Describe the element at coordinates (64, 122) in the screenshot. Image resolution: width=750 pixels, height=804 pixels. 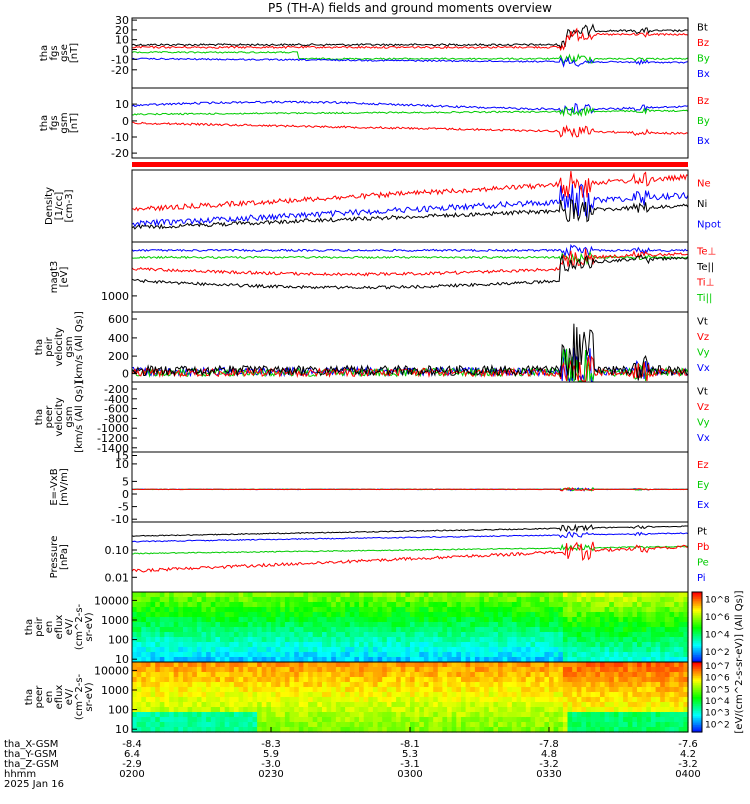
I see `y-axis-label: gsm` at that location.